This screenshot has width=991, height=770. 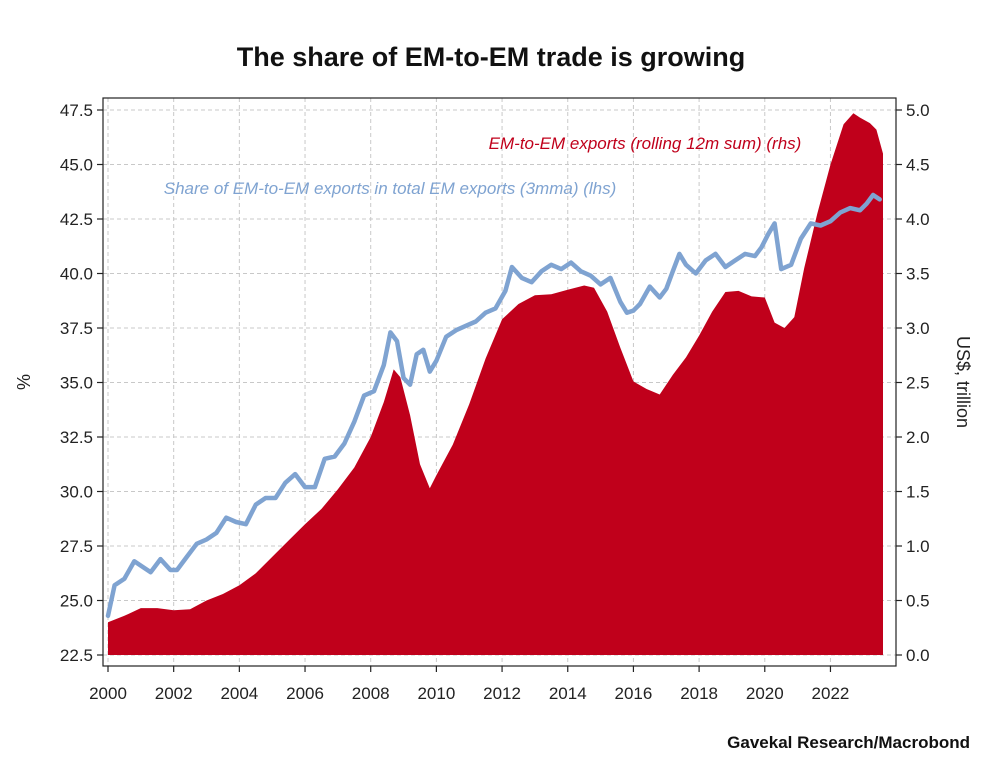 What do you see at coordinates (918, 601) in the screenshot?
I see `y-right-tick-label: 0.5` at bounding box center [918, 601].